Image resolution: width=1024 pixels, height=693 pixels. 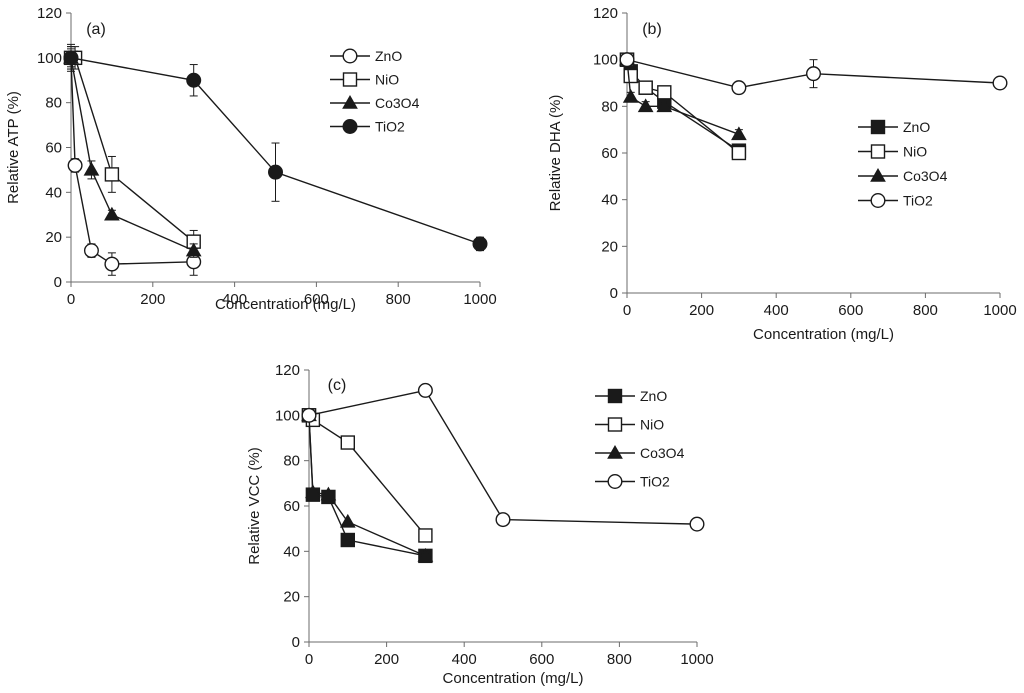 What do you see at coordinates (96, 29) in the screenshot?
I see `panel-label: (a)` at bounding box center [96, 29].